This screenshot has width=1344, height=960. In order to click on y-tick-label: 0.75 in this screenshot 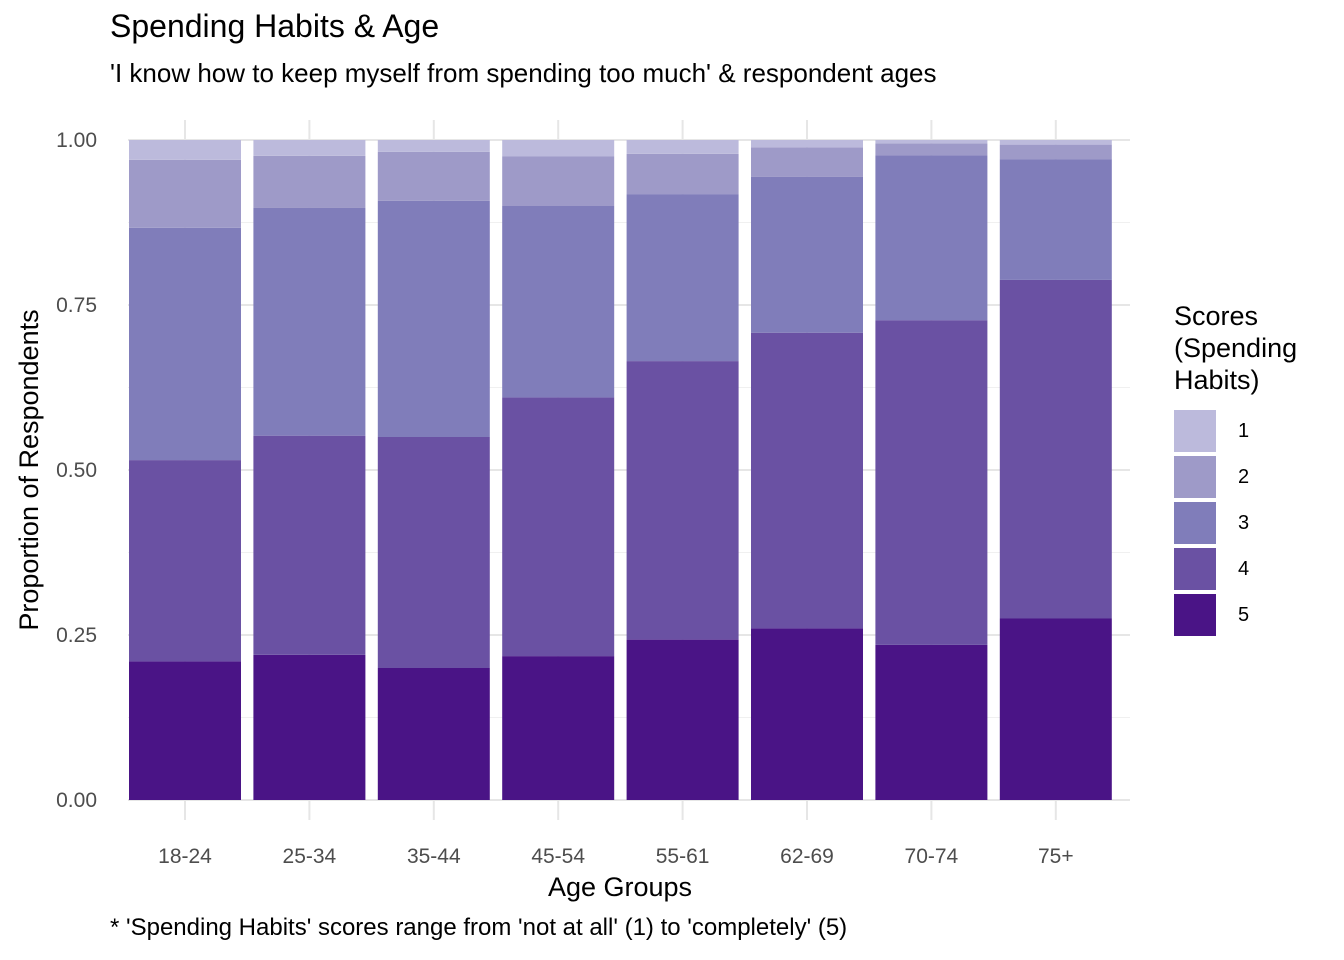, I will do `click(76, 305)`.